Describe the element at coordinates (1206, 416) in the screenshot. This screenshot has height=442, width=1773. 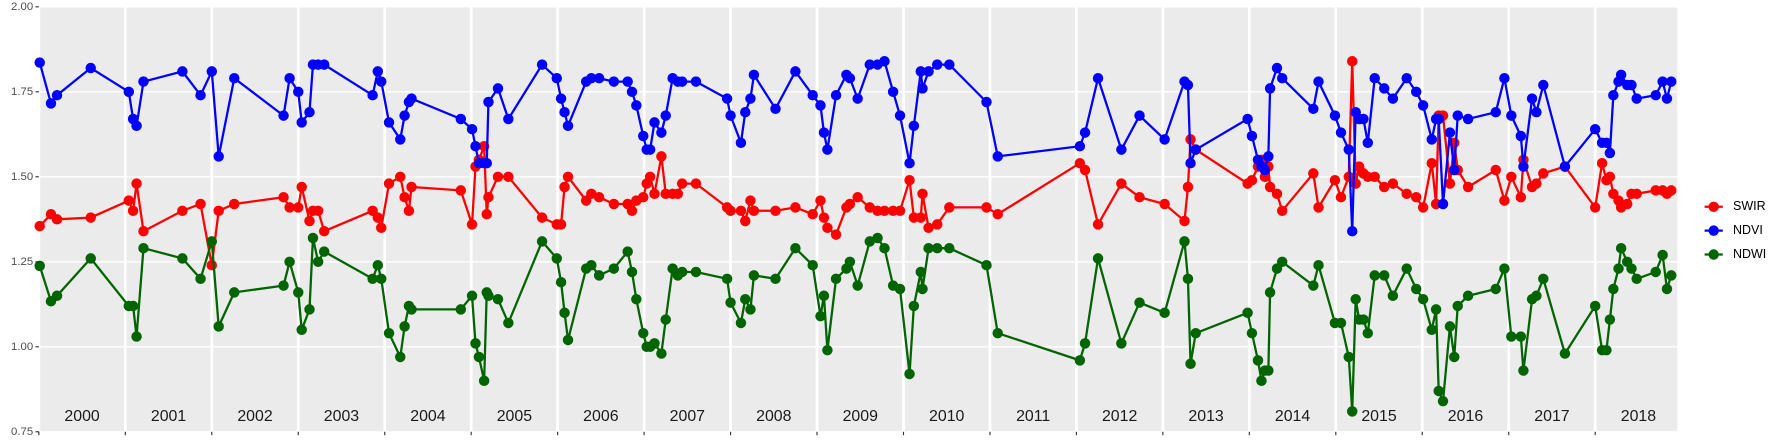
I see `year-label: 2013` at that location.